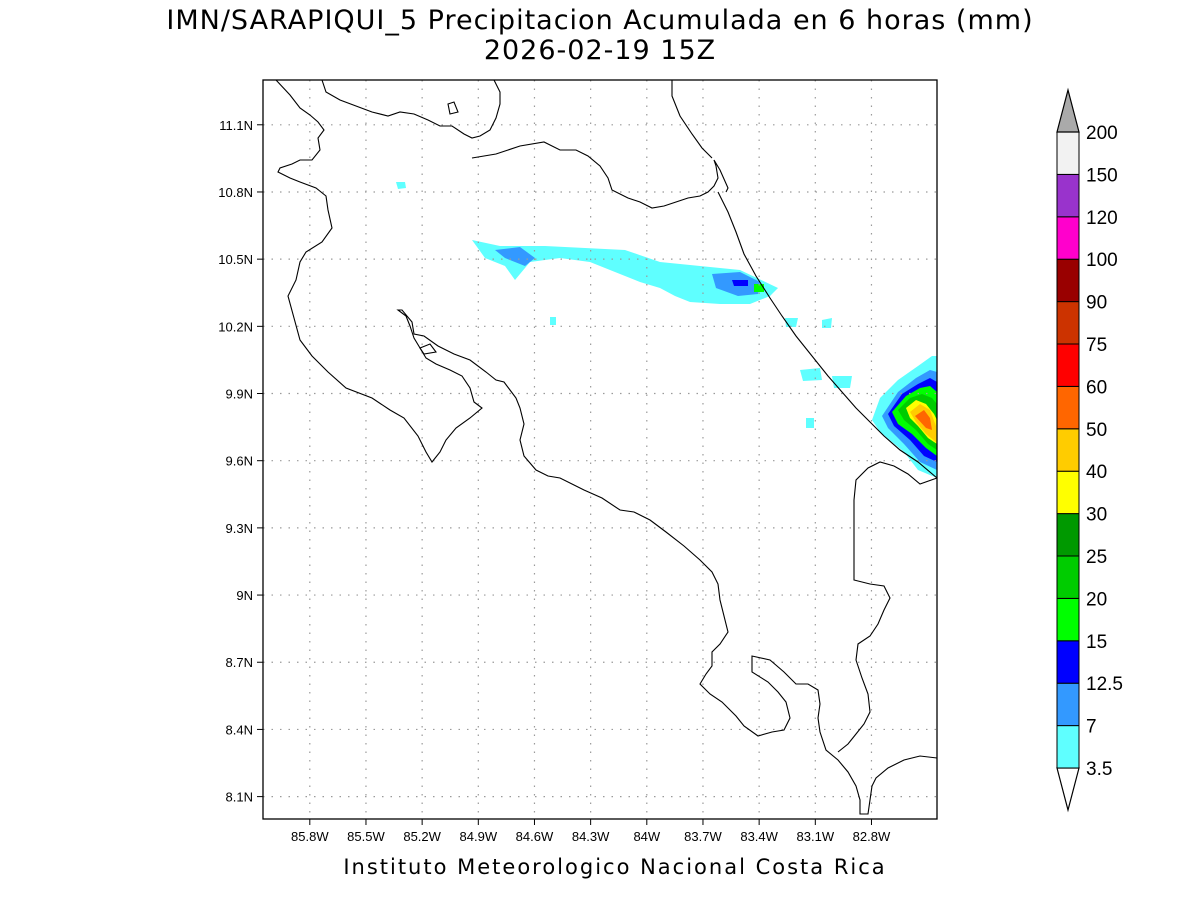  I want to click on lon-tick-label: 85.8W, so click(310, 836).